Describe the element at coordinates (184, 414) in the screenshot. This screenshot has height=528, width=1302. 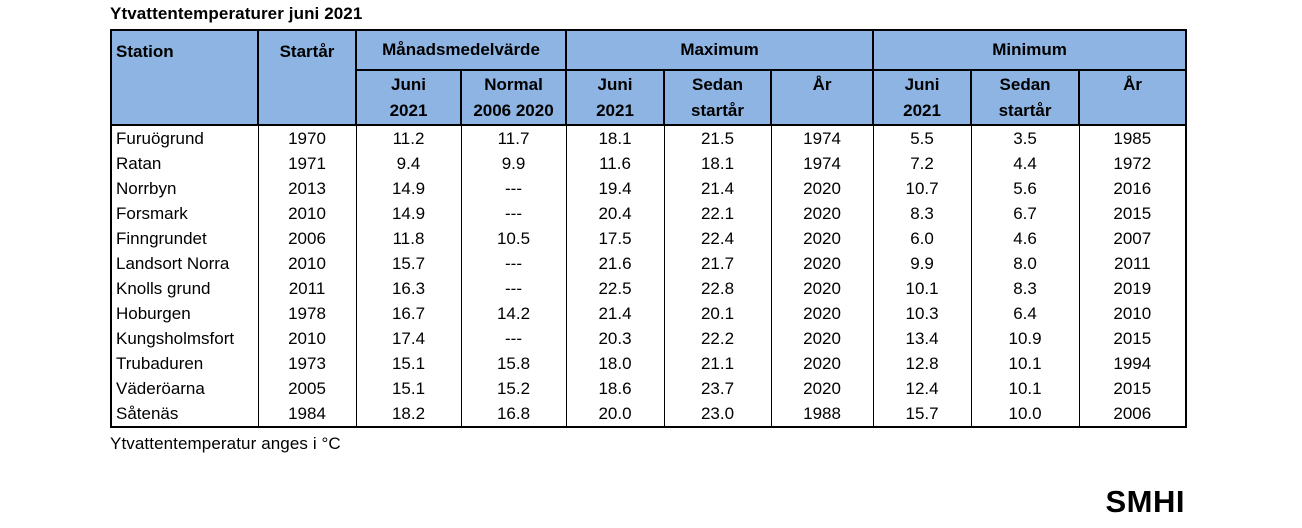
I see `station-cell: Såtenäs` at that location.